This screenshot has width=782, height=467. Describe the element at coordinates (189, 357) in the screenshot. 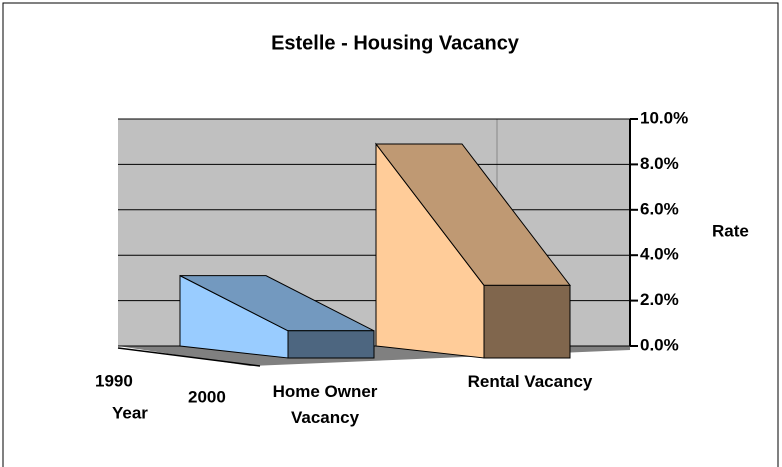

I see `depth-axis` at that location.